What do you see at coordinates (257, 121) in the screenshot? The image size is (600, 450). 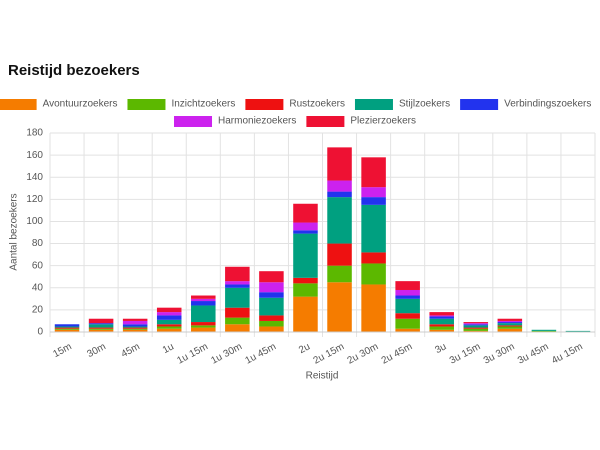 I see `legend-label: Harmoniezoekers` at bounding box center [257, 121].